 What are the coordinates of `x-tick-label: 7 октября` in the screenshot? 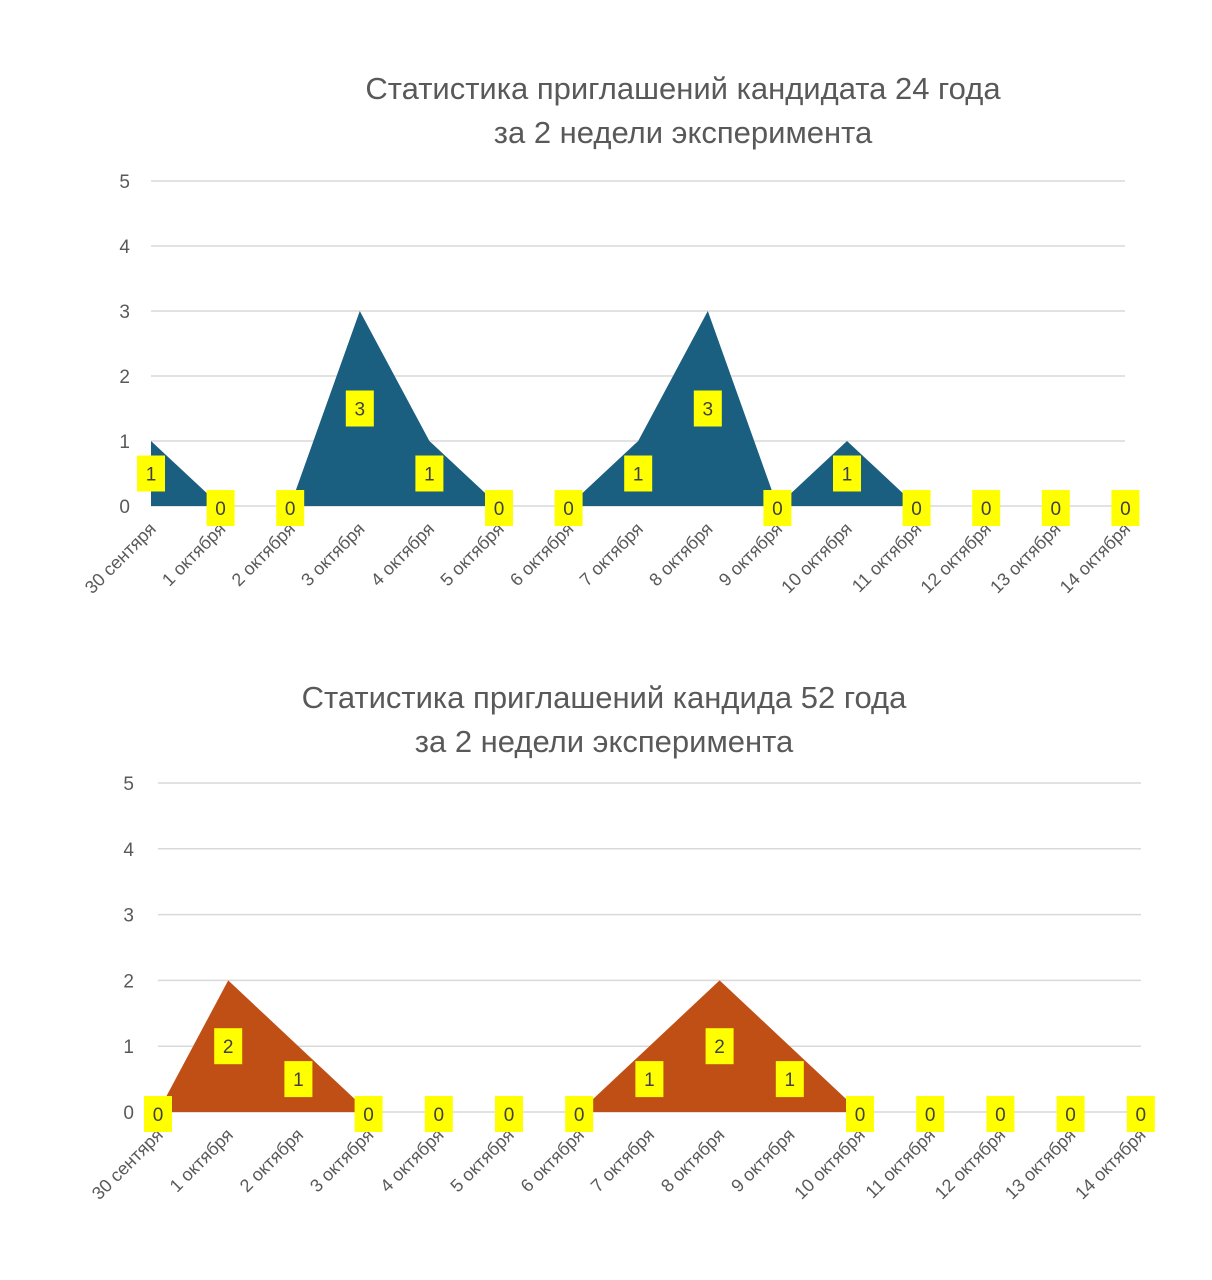 It's located at (611, 554).